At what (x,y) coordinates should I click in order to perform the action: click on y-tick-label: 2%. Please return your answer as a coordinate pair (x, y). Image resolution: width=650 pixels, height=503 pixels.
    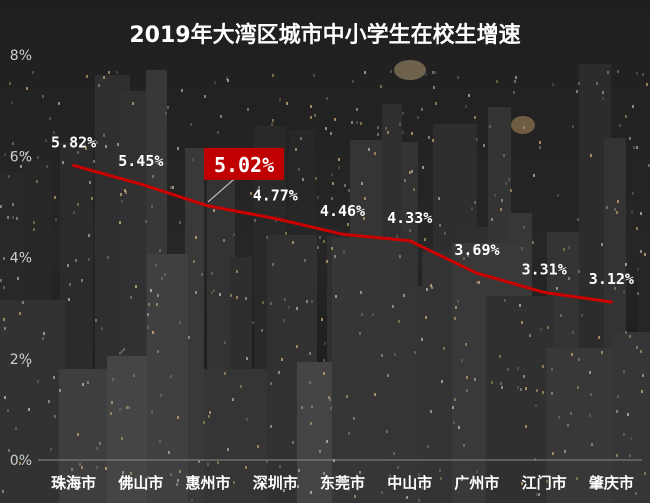
    Looking at the image, I should click on (21, 360).